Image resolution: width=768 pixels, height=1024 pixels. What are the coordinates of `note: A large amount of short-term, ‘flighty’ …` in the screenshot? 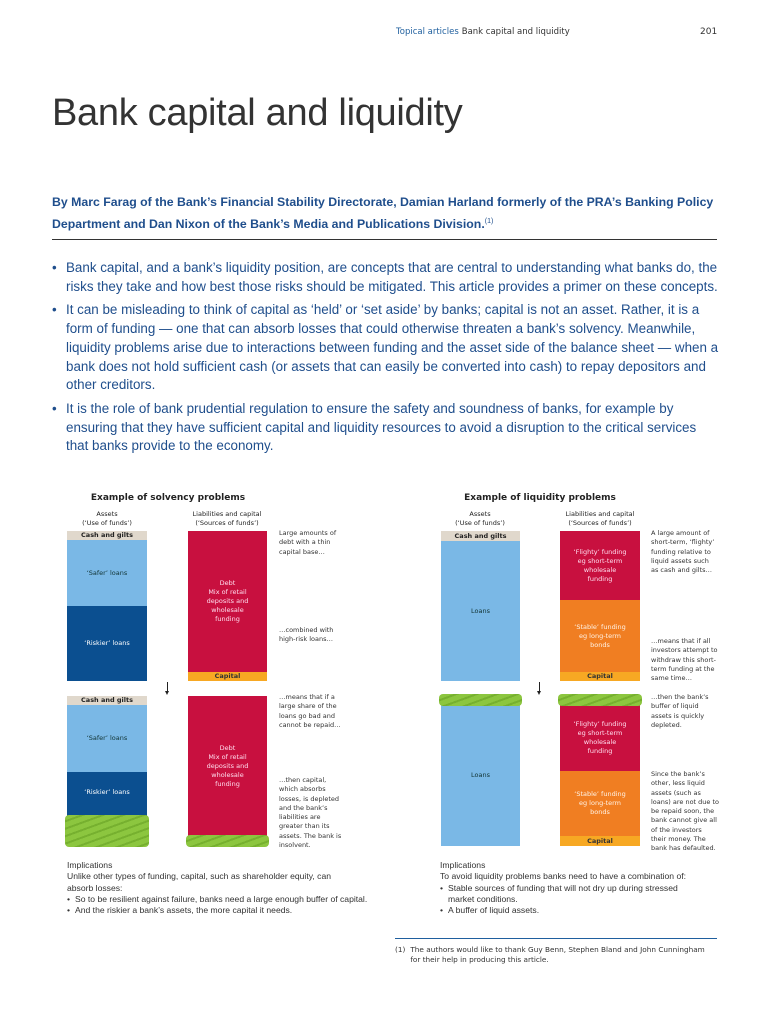 It's located at (683, 552).